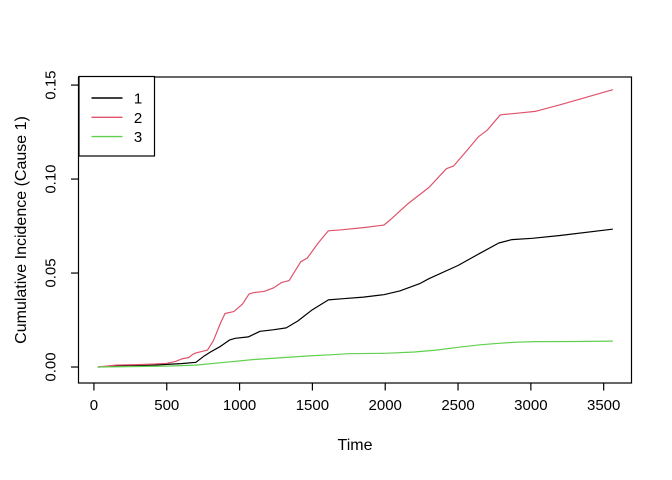 The width and height of the screenshot is (672, 480). I want to click on y-tick-label: 0.05, so click(51, 272).